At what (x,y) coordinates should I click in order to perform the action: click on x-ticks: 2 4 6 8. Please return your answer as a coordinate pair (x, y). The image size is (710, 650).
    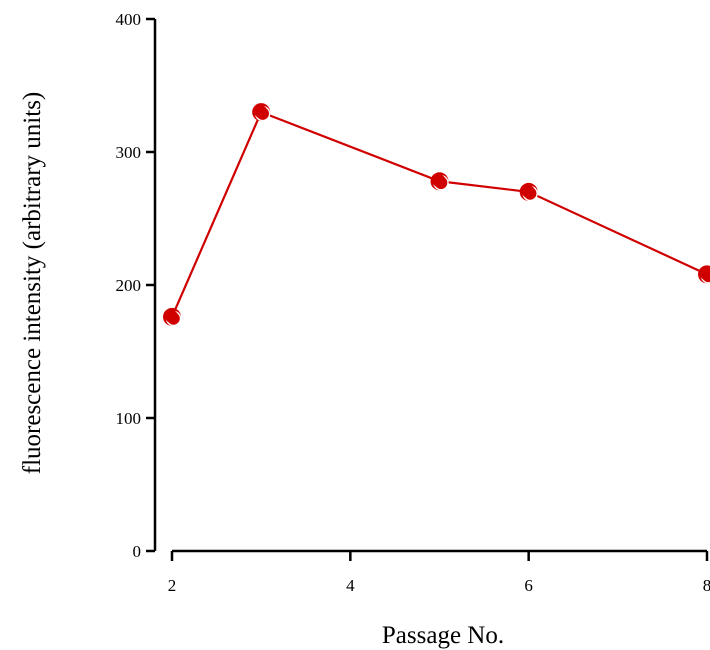
    Looking at the image, I should click on (439, 573).